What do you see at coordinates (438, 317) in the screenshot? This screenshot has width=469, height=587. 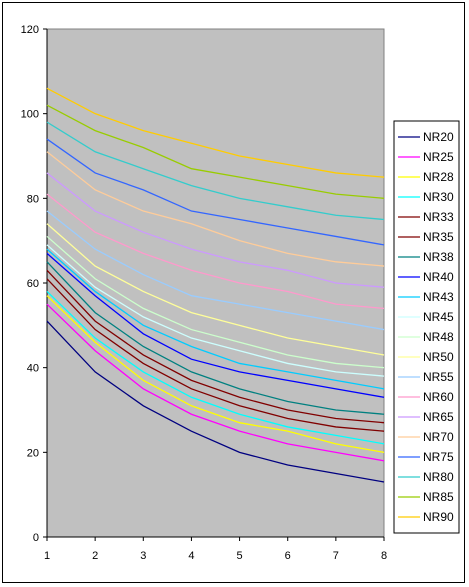 I see `legend-label: NR45` at bounding box center [438, 317].